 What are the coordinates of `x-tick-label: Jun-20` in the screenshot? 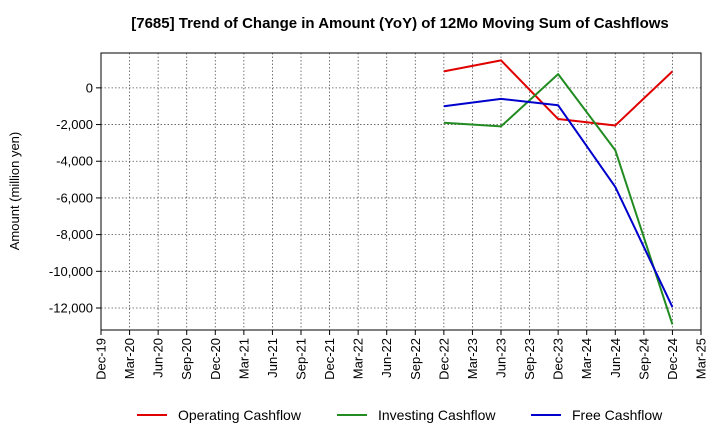 It's located at (158, 358).